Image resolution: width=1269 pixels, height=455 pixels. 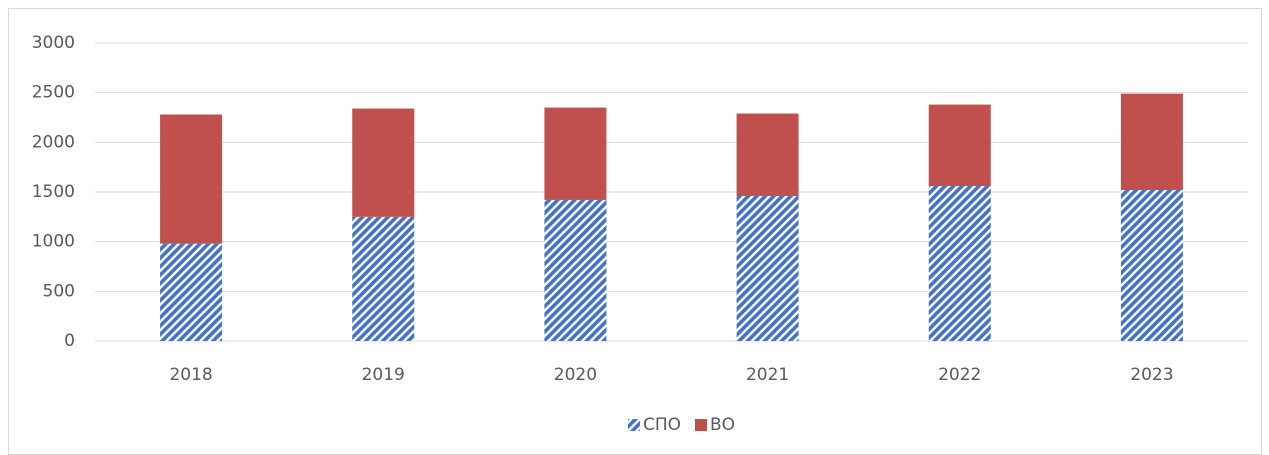 What do you see at coordinates (383, 375) in the screenshot?
I see `x-tick-label: 2019` at bounding box center [383, 375].